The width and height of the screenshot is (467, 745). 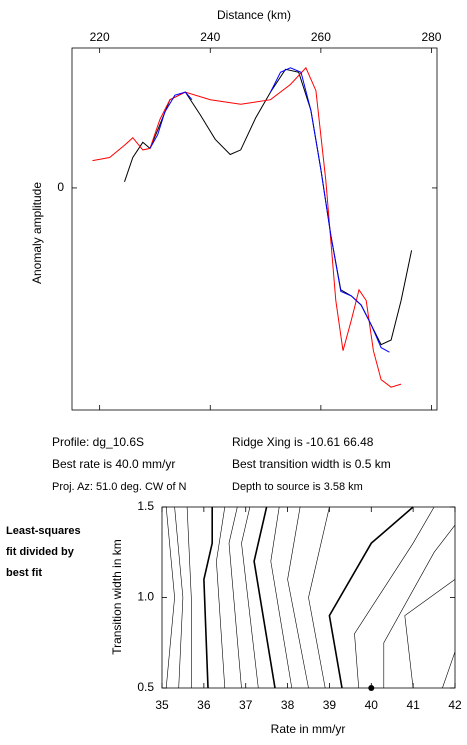 I want to click on x-axis-title: Distance (km), so click(x=254, y=15).